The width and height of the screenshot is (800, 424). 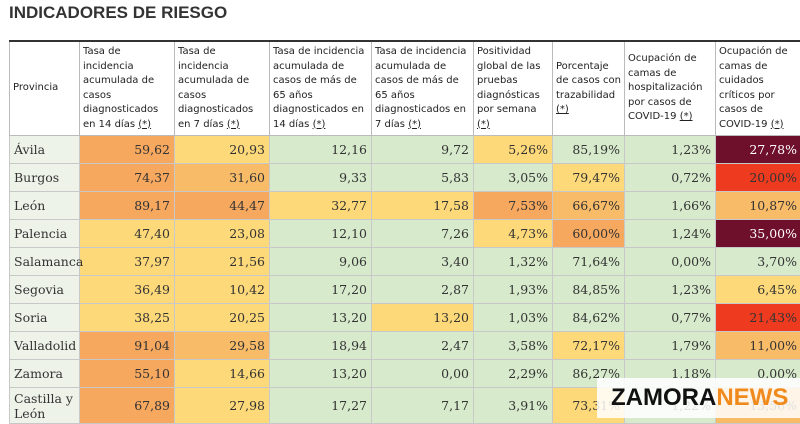 What do you see at coordinates (45, 374) in the screenshot?
I see `province: Zamora` at bounding box center [45, 374].